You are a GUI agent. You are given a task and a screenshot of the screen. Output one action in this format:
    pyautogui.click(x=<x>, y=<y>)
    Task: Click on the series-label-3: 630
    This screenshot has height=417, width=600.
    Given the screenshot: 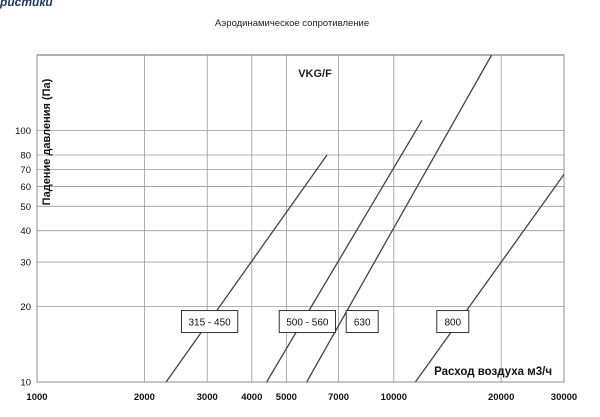 What is the action you would take?
    pyautogui.click(x=362, y=322)
    